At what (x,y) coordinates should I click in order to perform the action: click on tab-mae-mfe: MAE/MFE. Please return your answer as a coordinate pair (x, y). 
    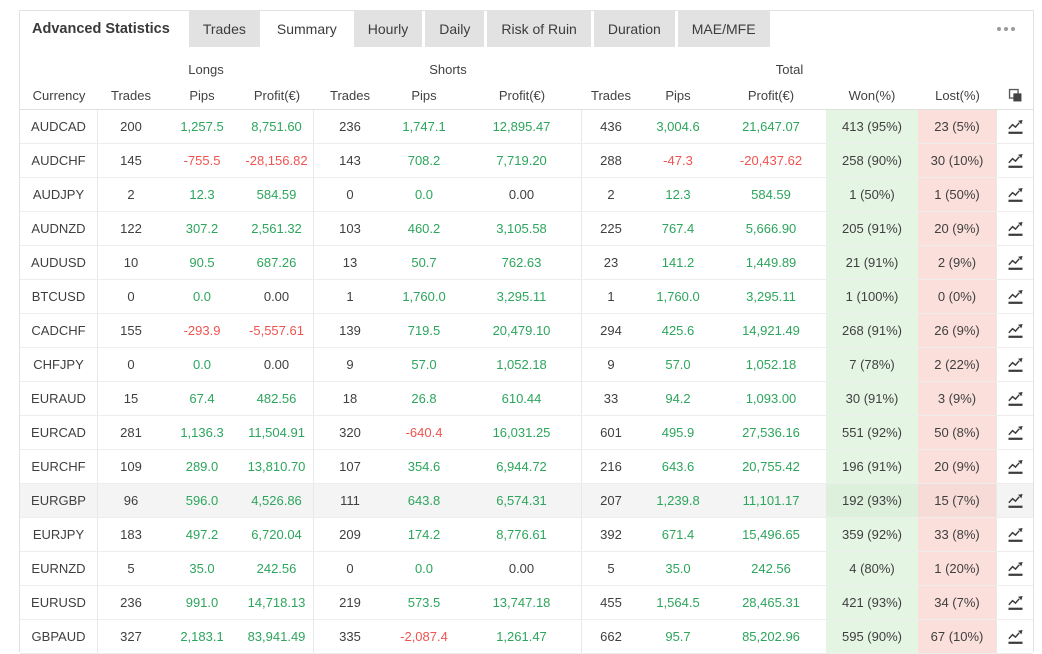
    Looking at the image, I should click on (723, 29).